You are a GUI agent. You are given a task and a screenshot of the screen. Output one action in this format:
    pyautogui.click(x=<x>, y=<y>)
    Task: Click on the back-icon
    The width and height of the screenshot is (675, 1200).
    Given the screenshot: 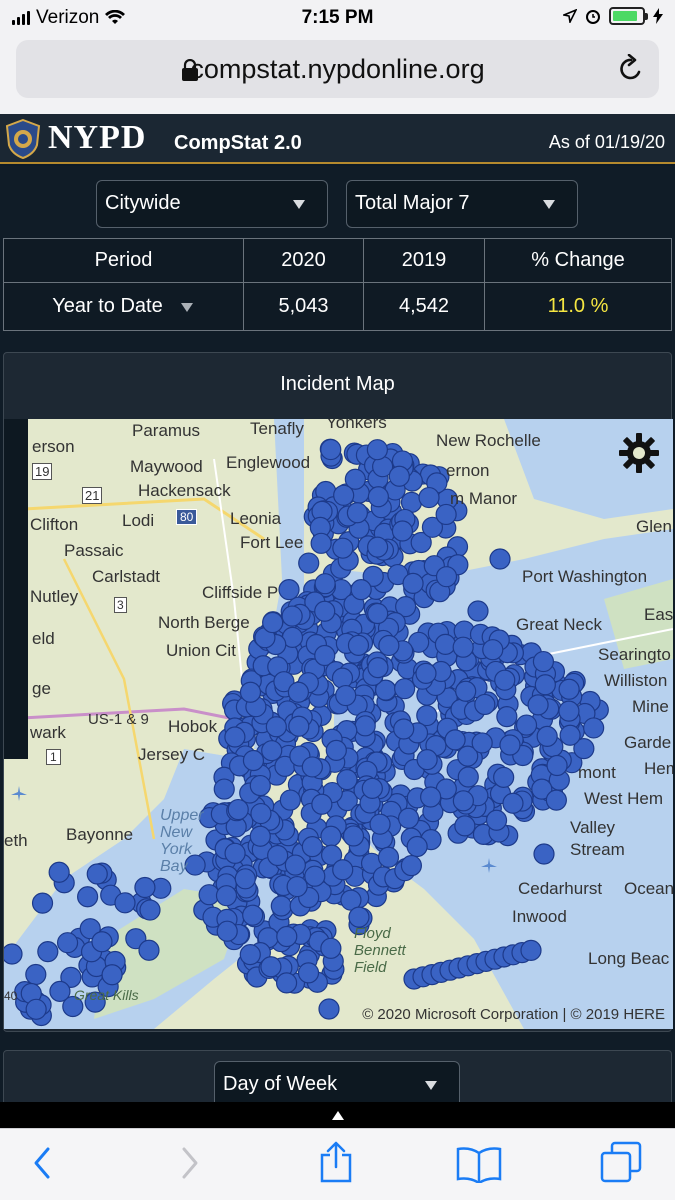 What is the action you would take?
    pyautogui.click(x=42, y=1163)
    